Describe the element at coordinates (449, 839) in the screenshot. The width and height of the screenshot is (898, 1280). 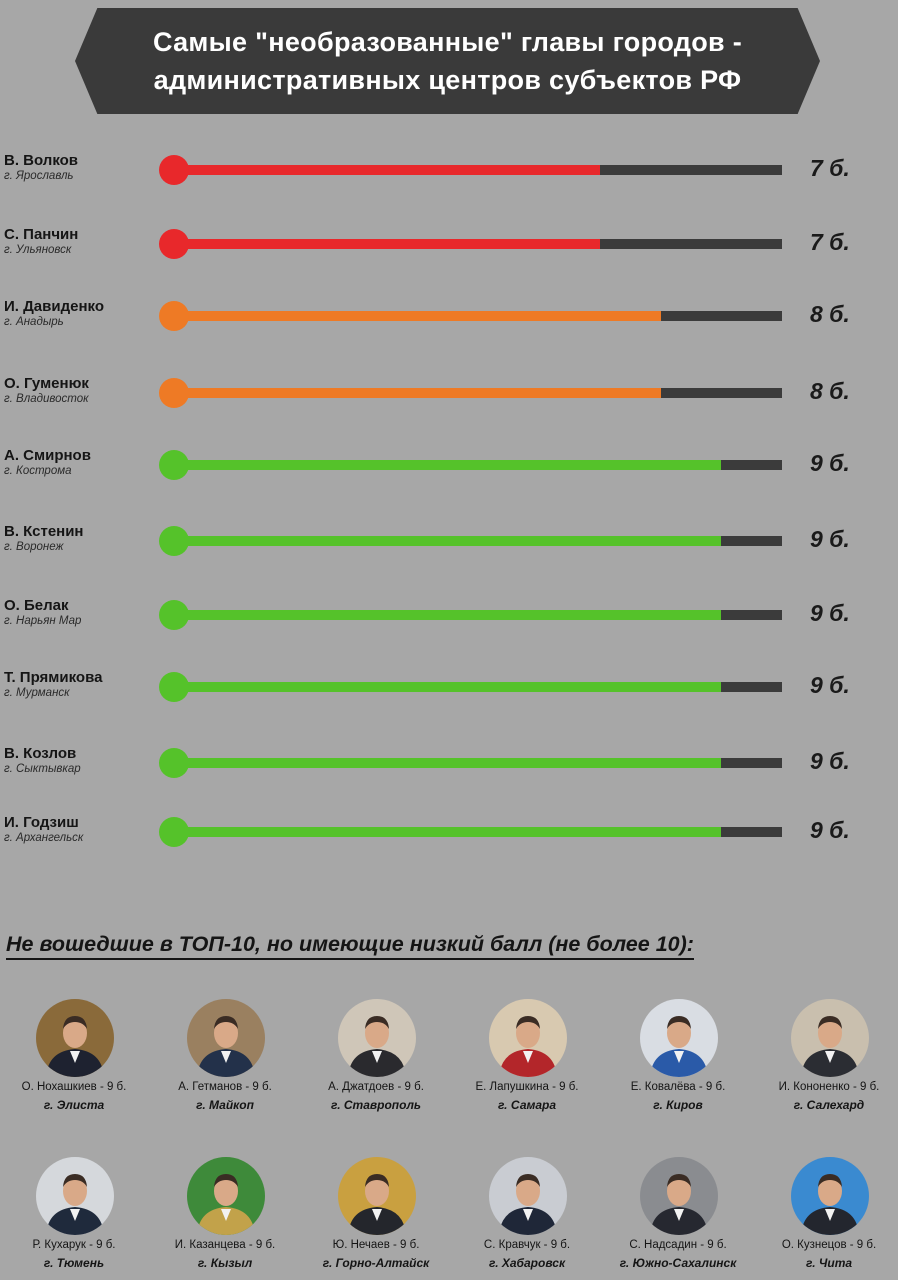
I see `chart-row: И. Годзиш г. Архангельск 9 б.` at that location.